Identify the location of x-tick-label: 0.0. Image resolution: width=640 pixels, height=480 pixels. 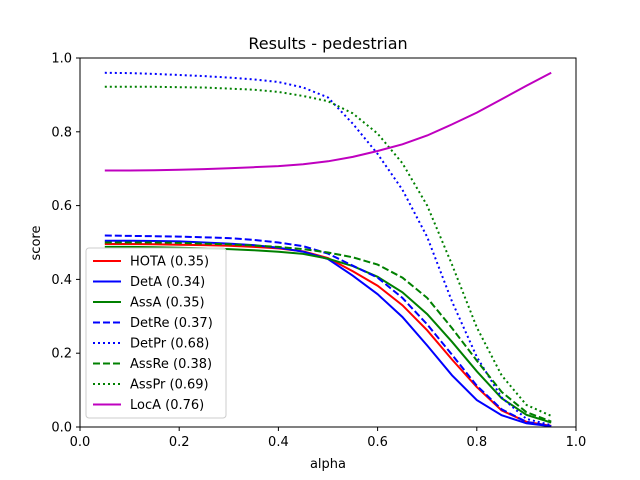
(80, 442).